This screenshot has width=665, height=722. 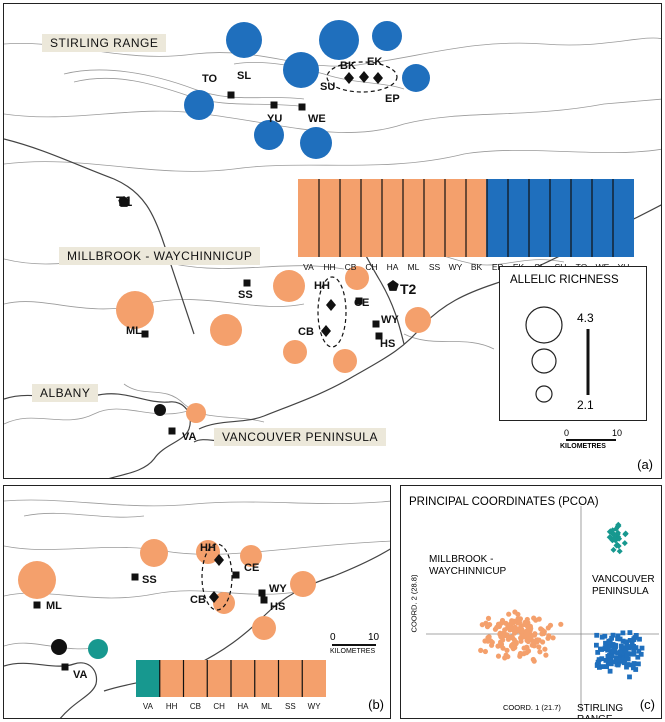 What do you see at coordinates (374, 62) in the screenshot?
I see `site-label-ek: EK` at bounding box center [374, 62].